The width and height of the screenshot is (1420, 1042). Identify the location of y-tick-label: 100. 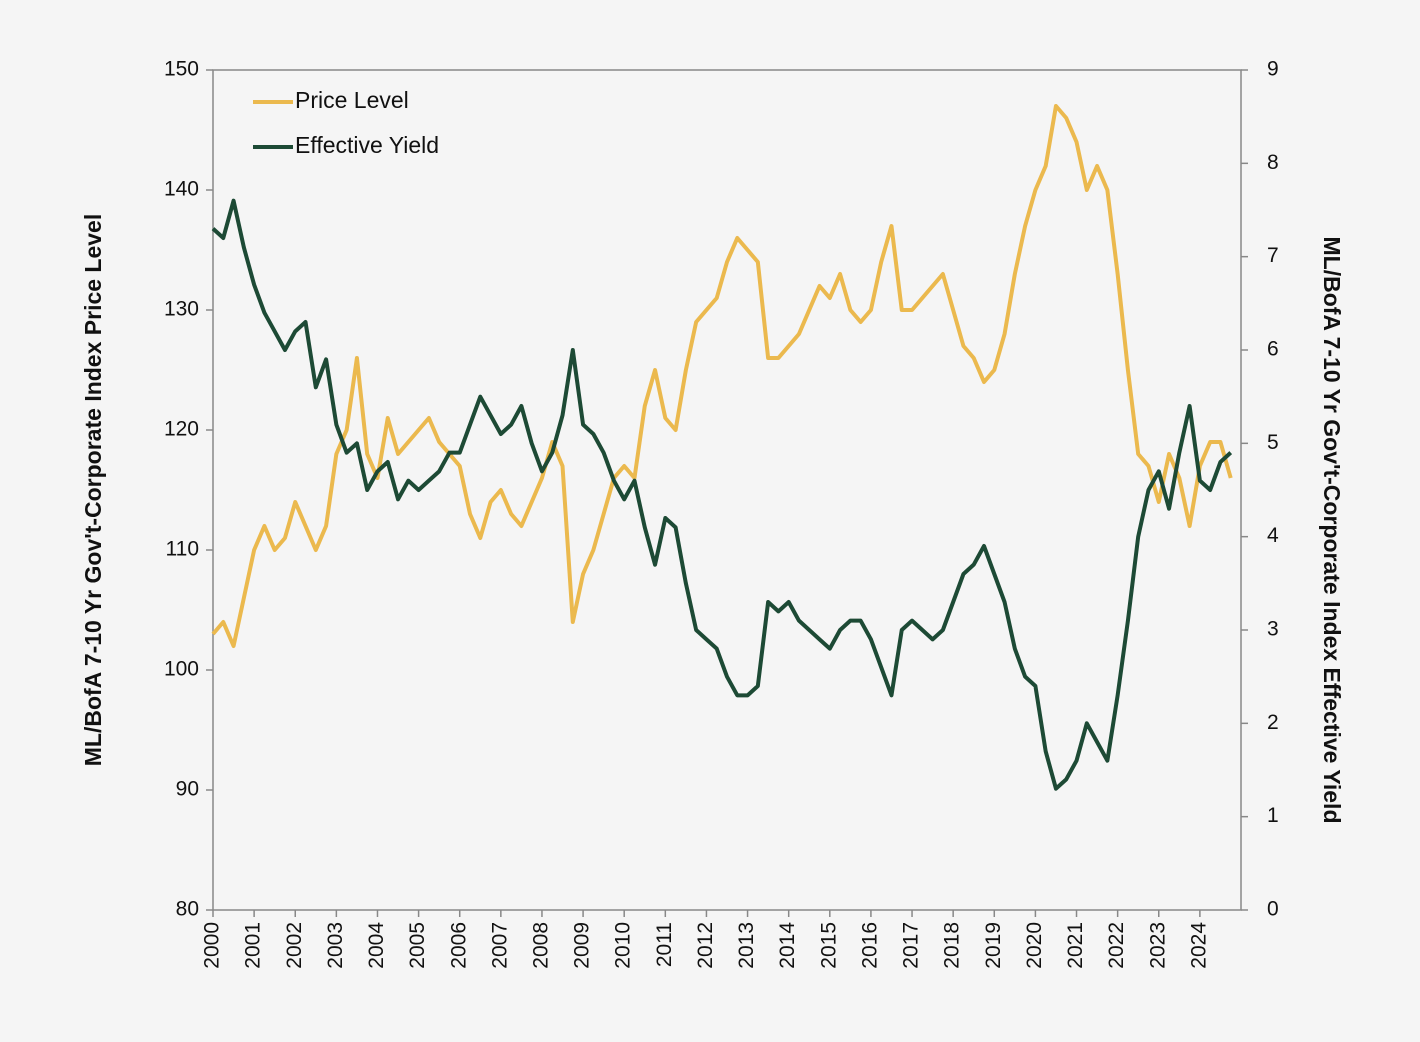
(181, 669).